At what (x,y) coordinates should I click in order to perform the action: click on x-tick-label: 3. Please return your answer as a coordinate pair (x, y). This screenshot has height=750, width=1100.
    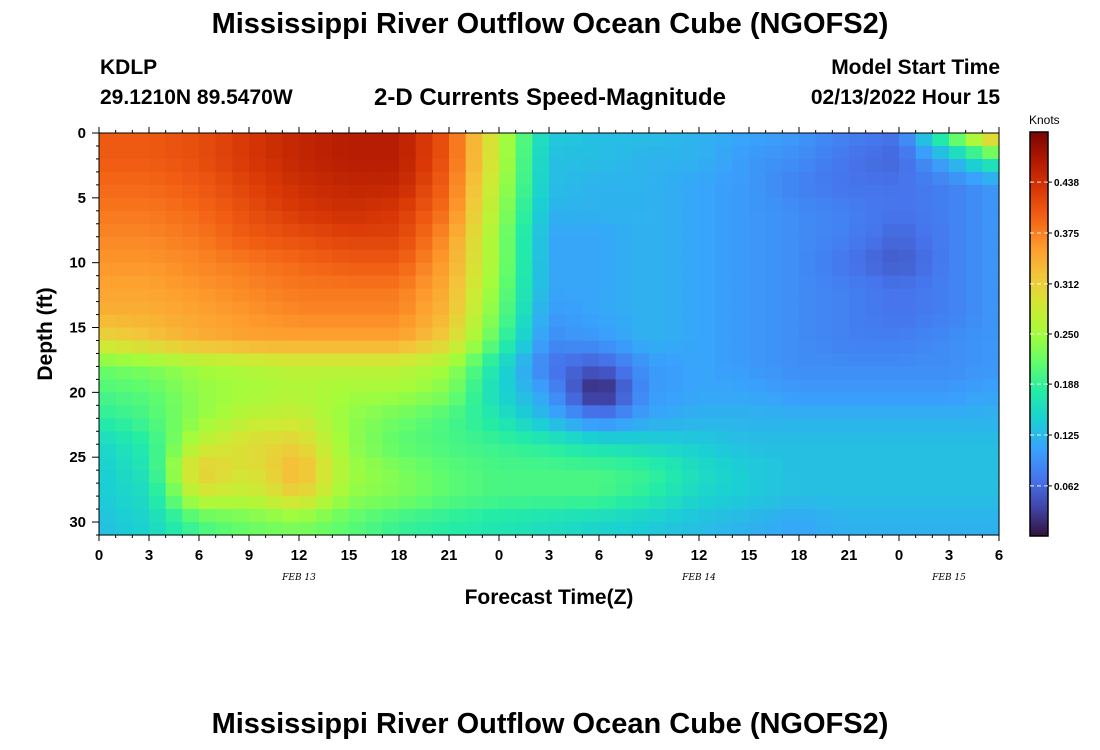
    Looking at the image, I should click on (949, 555).